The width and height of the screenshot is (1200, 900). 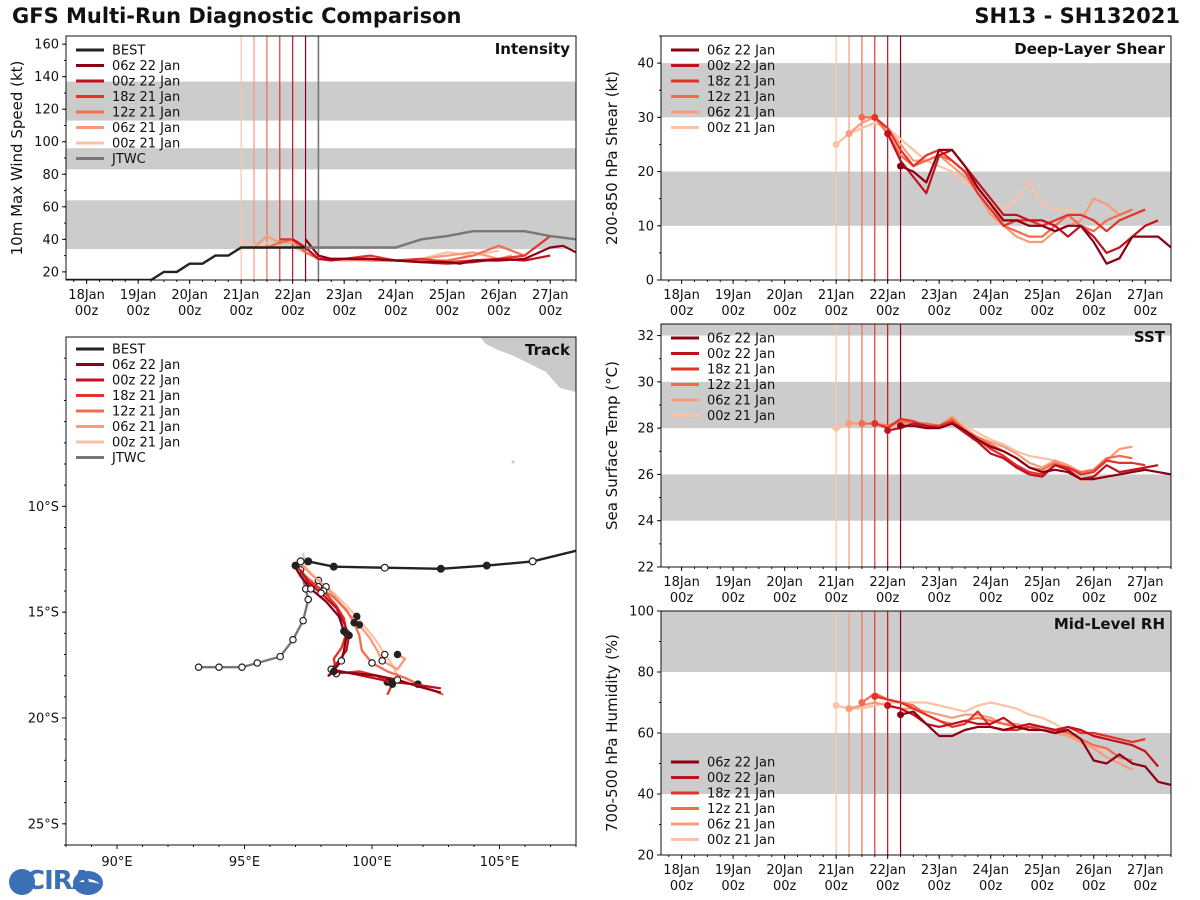 I want to click on intensity-y-tick-label: 60, so click(x=50, y=207).